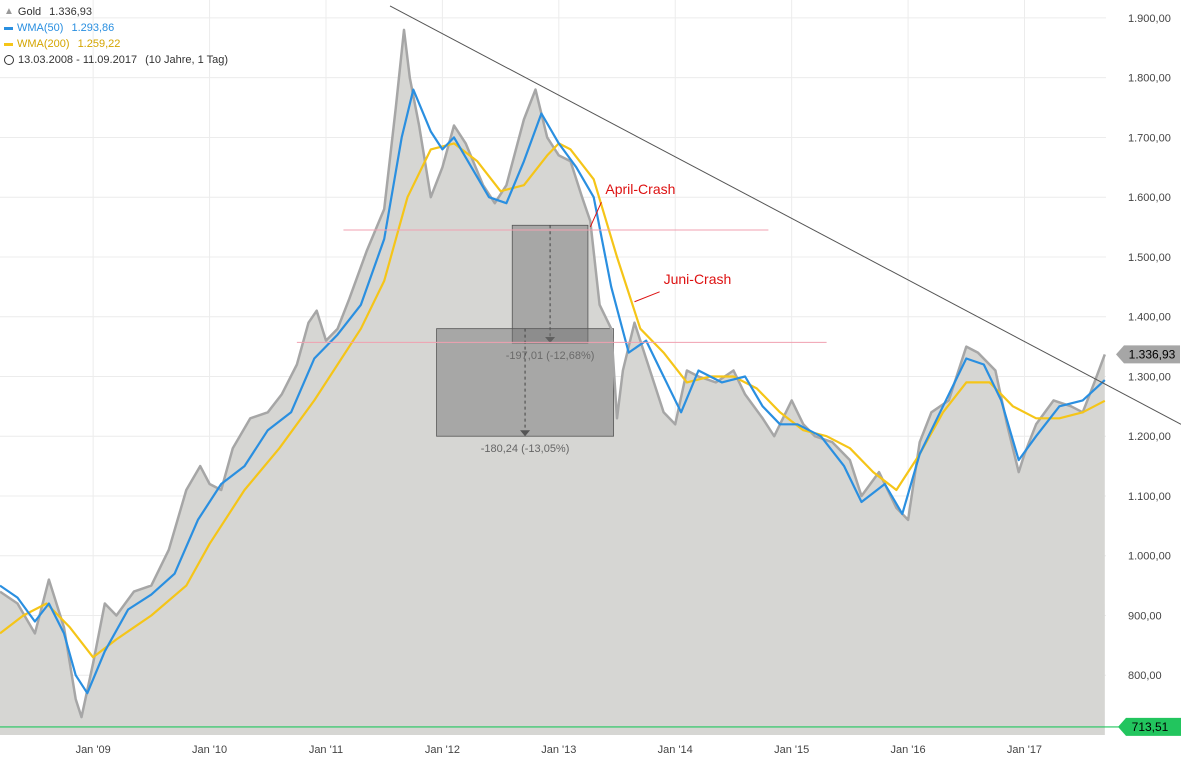 This screenshot has height=763, width=1181. What do you see at coordinates (1149, 138) in the screenshot?
I see `y-tick-label: 1.700,00` at bounding box center [1149, 138].